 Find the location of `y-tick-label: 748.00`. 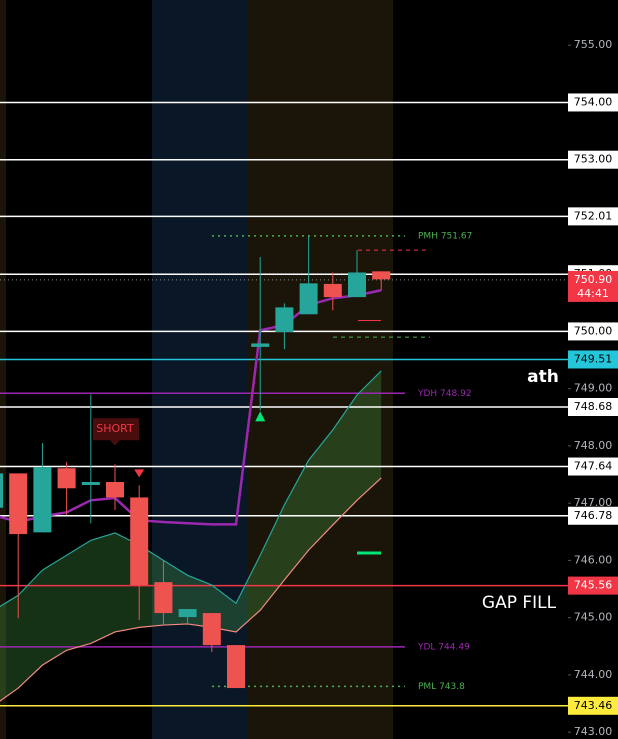

y-tick-label: 748.00 is located at coordinates (593, 445).